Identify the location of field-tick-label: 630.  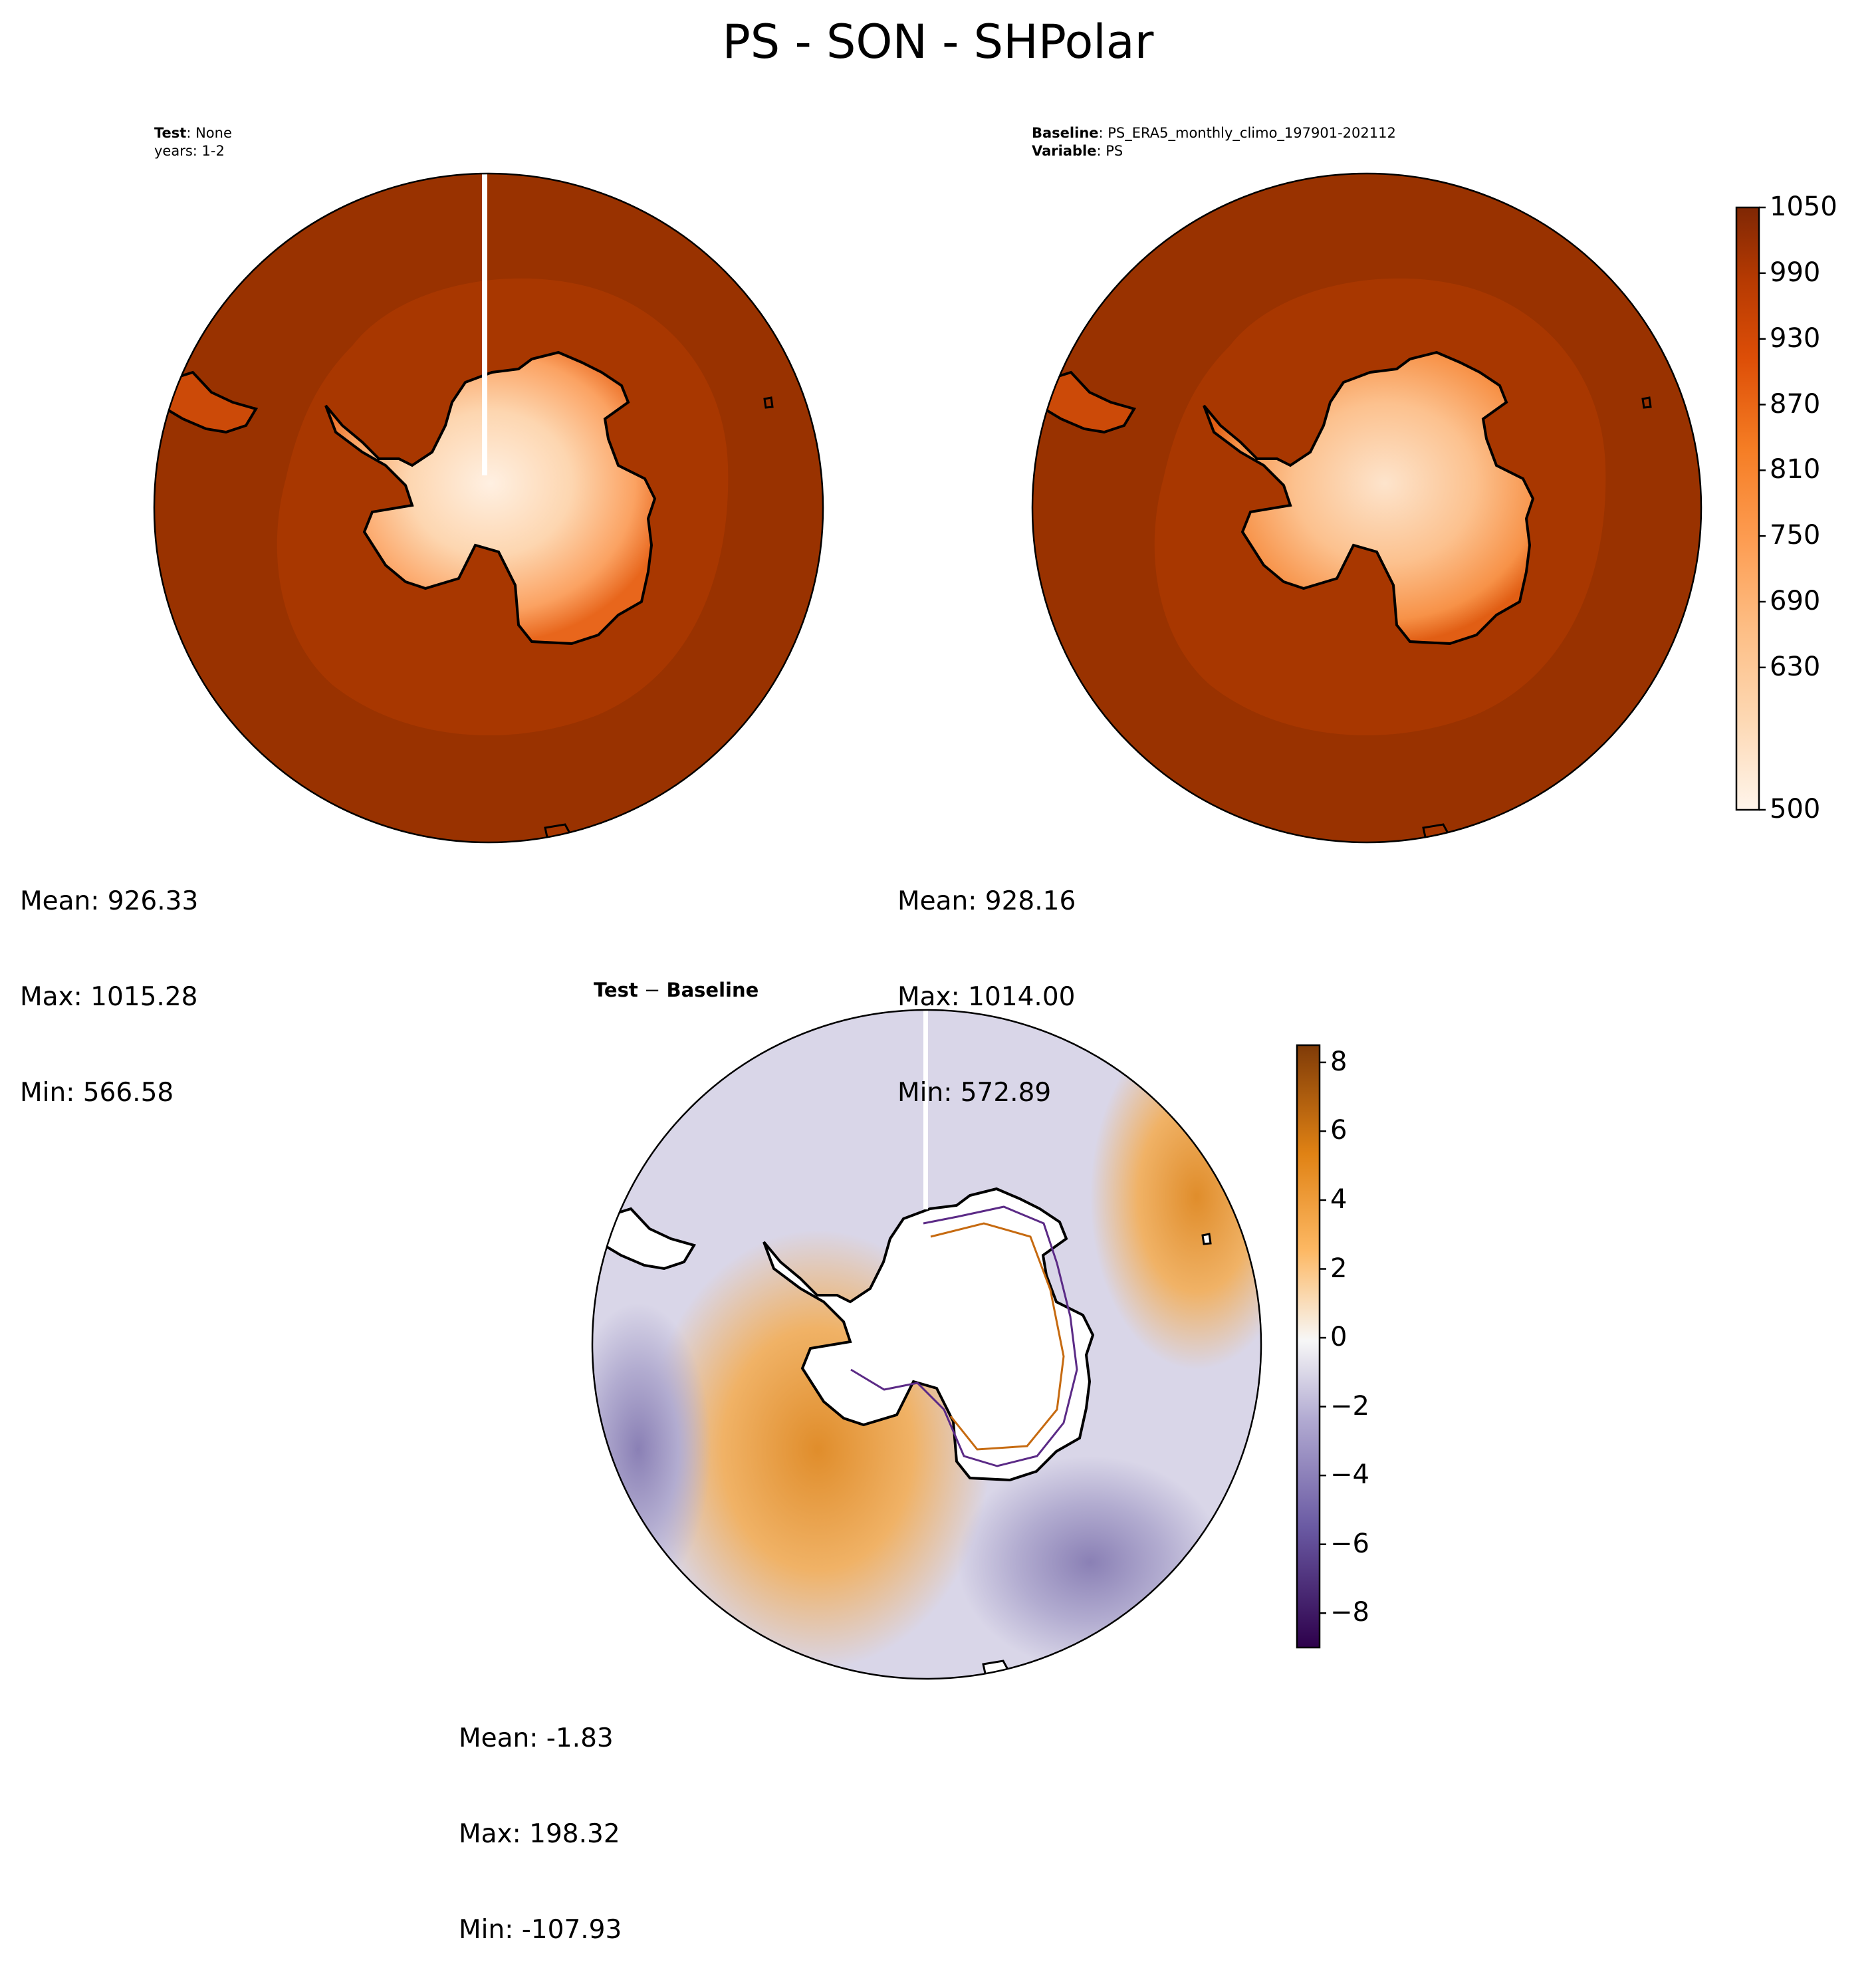
(1795, 666).